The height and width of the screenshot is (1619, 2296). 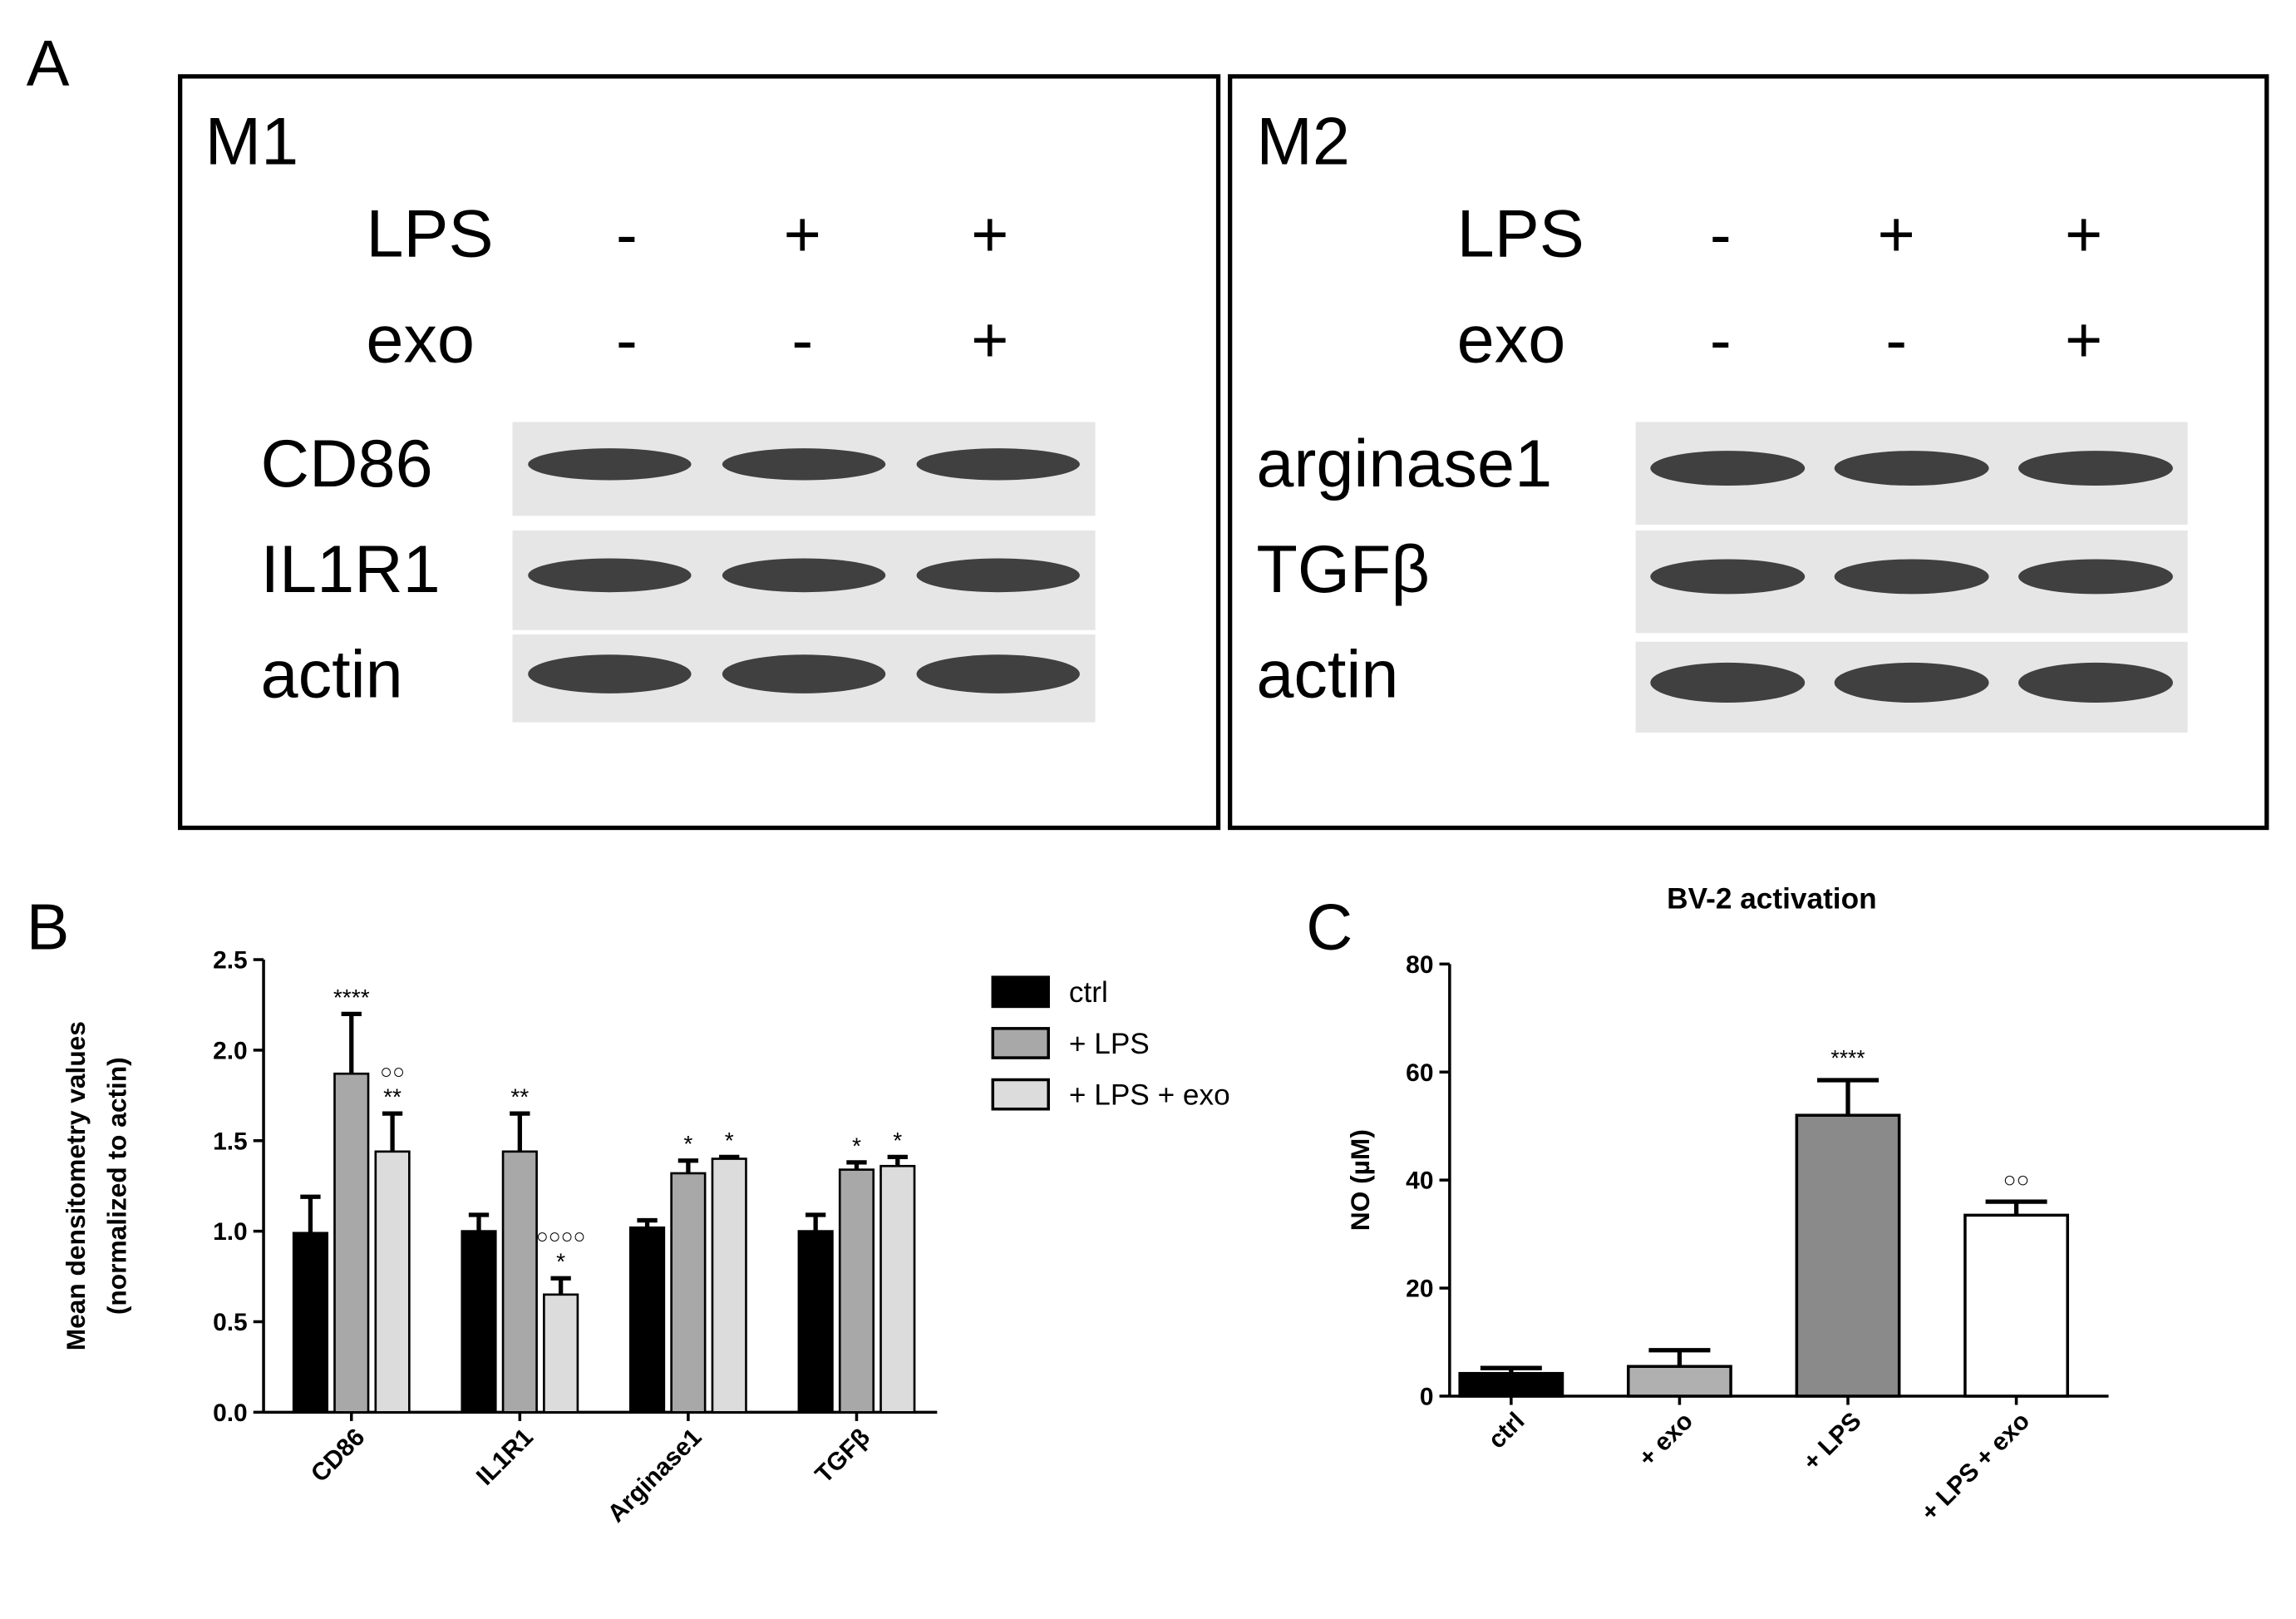 I want to click on chart-title: BV-2 activation, so click(x=1771, y=898).